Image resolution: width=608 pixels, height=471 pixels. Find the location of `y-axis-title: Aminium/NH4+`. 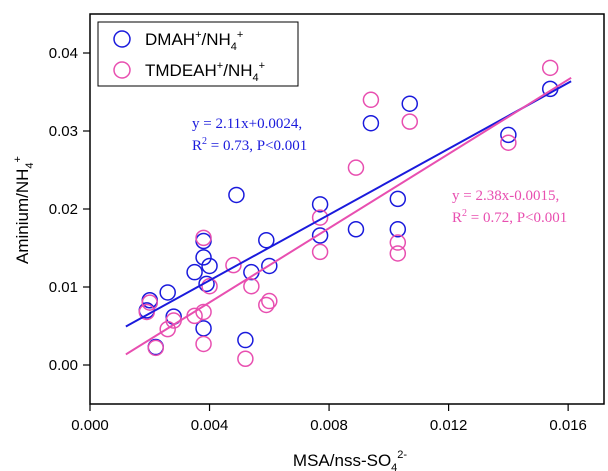

y-axis-title: Aminium/NH4+ is located at coordinates (24, 210).